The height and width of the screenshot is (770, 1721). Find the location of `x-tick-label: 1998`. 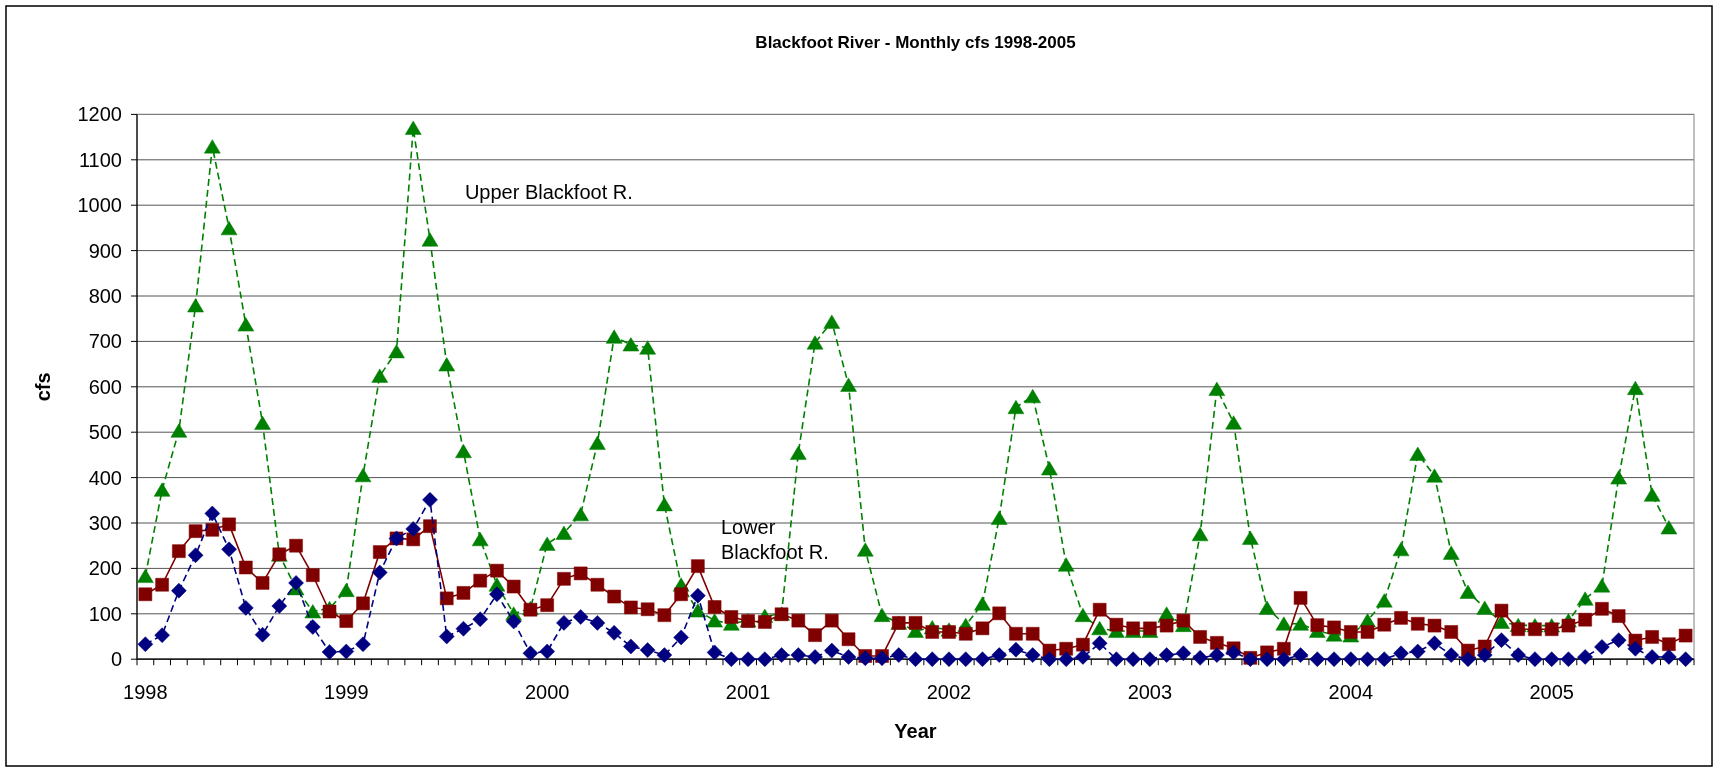

x-tick-label: 1998 is located at coordinates (145, 692).